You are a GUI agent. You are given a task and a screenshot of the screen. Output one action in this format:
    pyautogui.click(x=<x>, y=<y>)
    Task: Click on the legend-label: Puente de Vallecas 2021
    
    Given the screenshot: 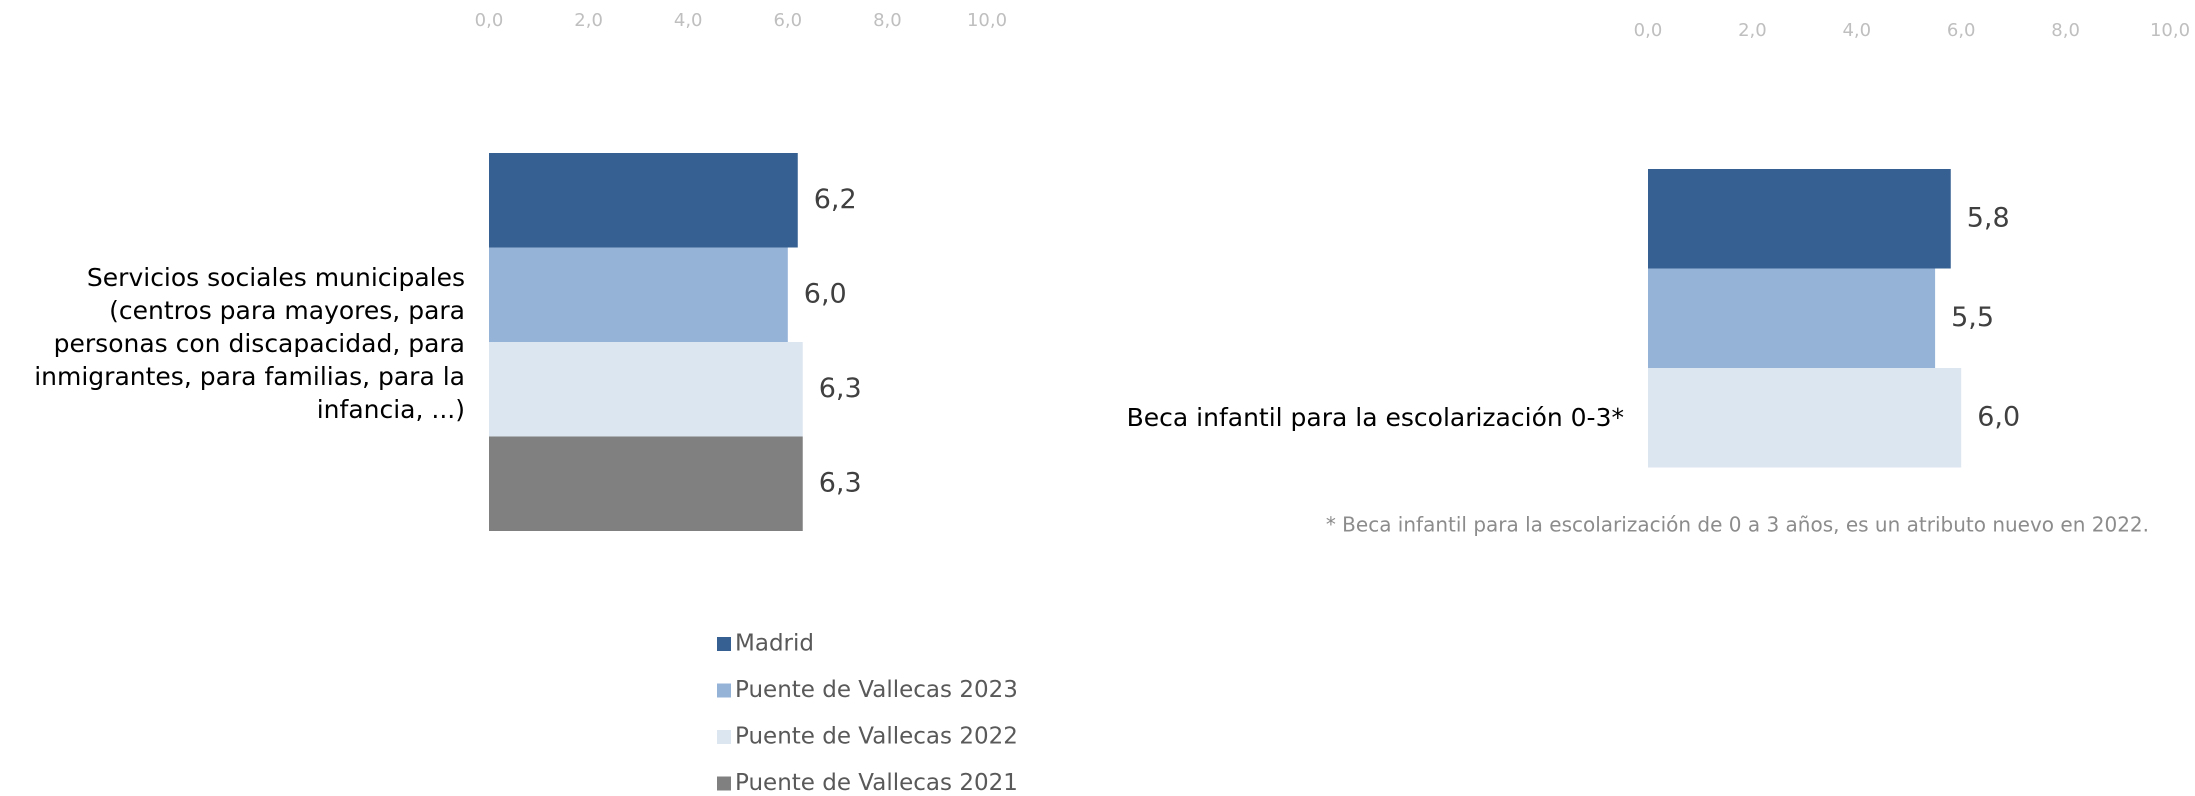 What is the action you would take?
    pyautogui.click(x=876, y=783)
    